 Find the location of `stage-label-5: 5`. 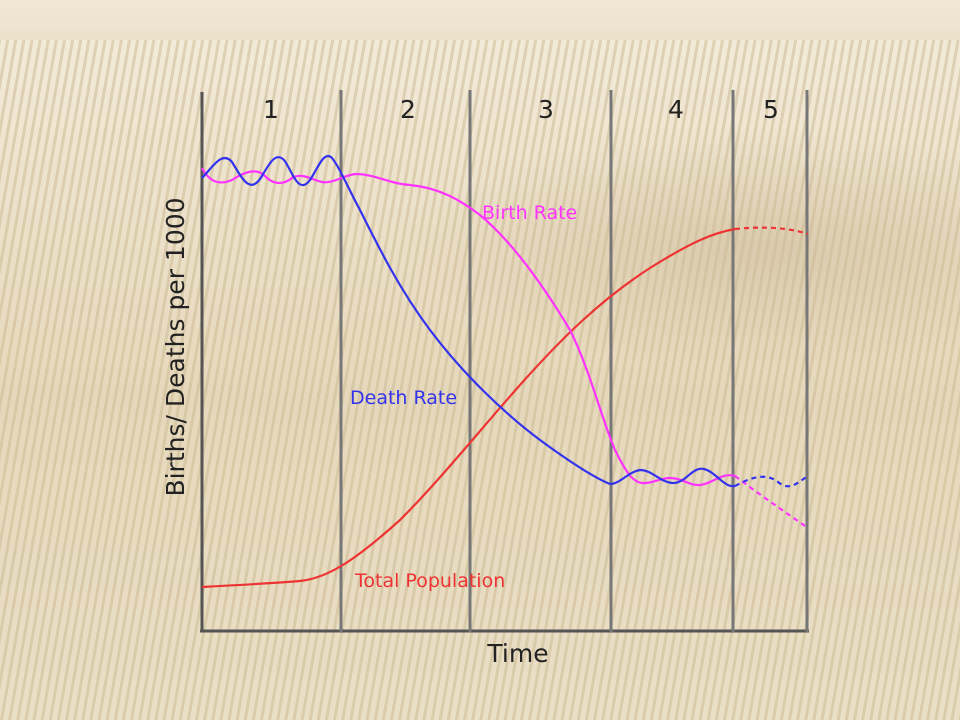

stage-label-5: 5 is located at coordinates (771, 109).